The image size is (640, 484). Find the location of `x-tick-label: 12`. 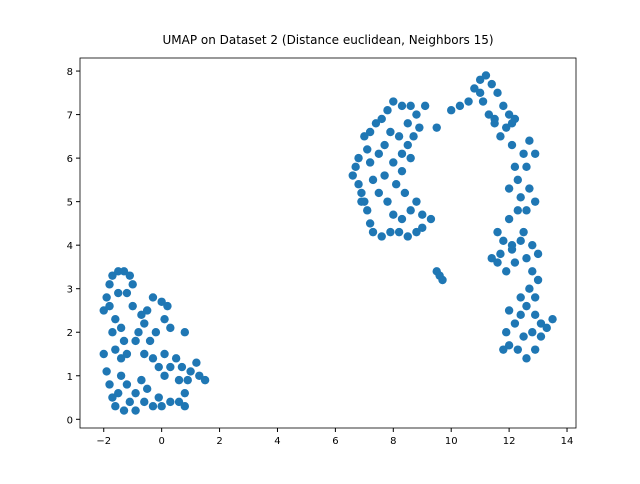

x-tick-label: 12 is located at coordinates (509, 441).